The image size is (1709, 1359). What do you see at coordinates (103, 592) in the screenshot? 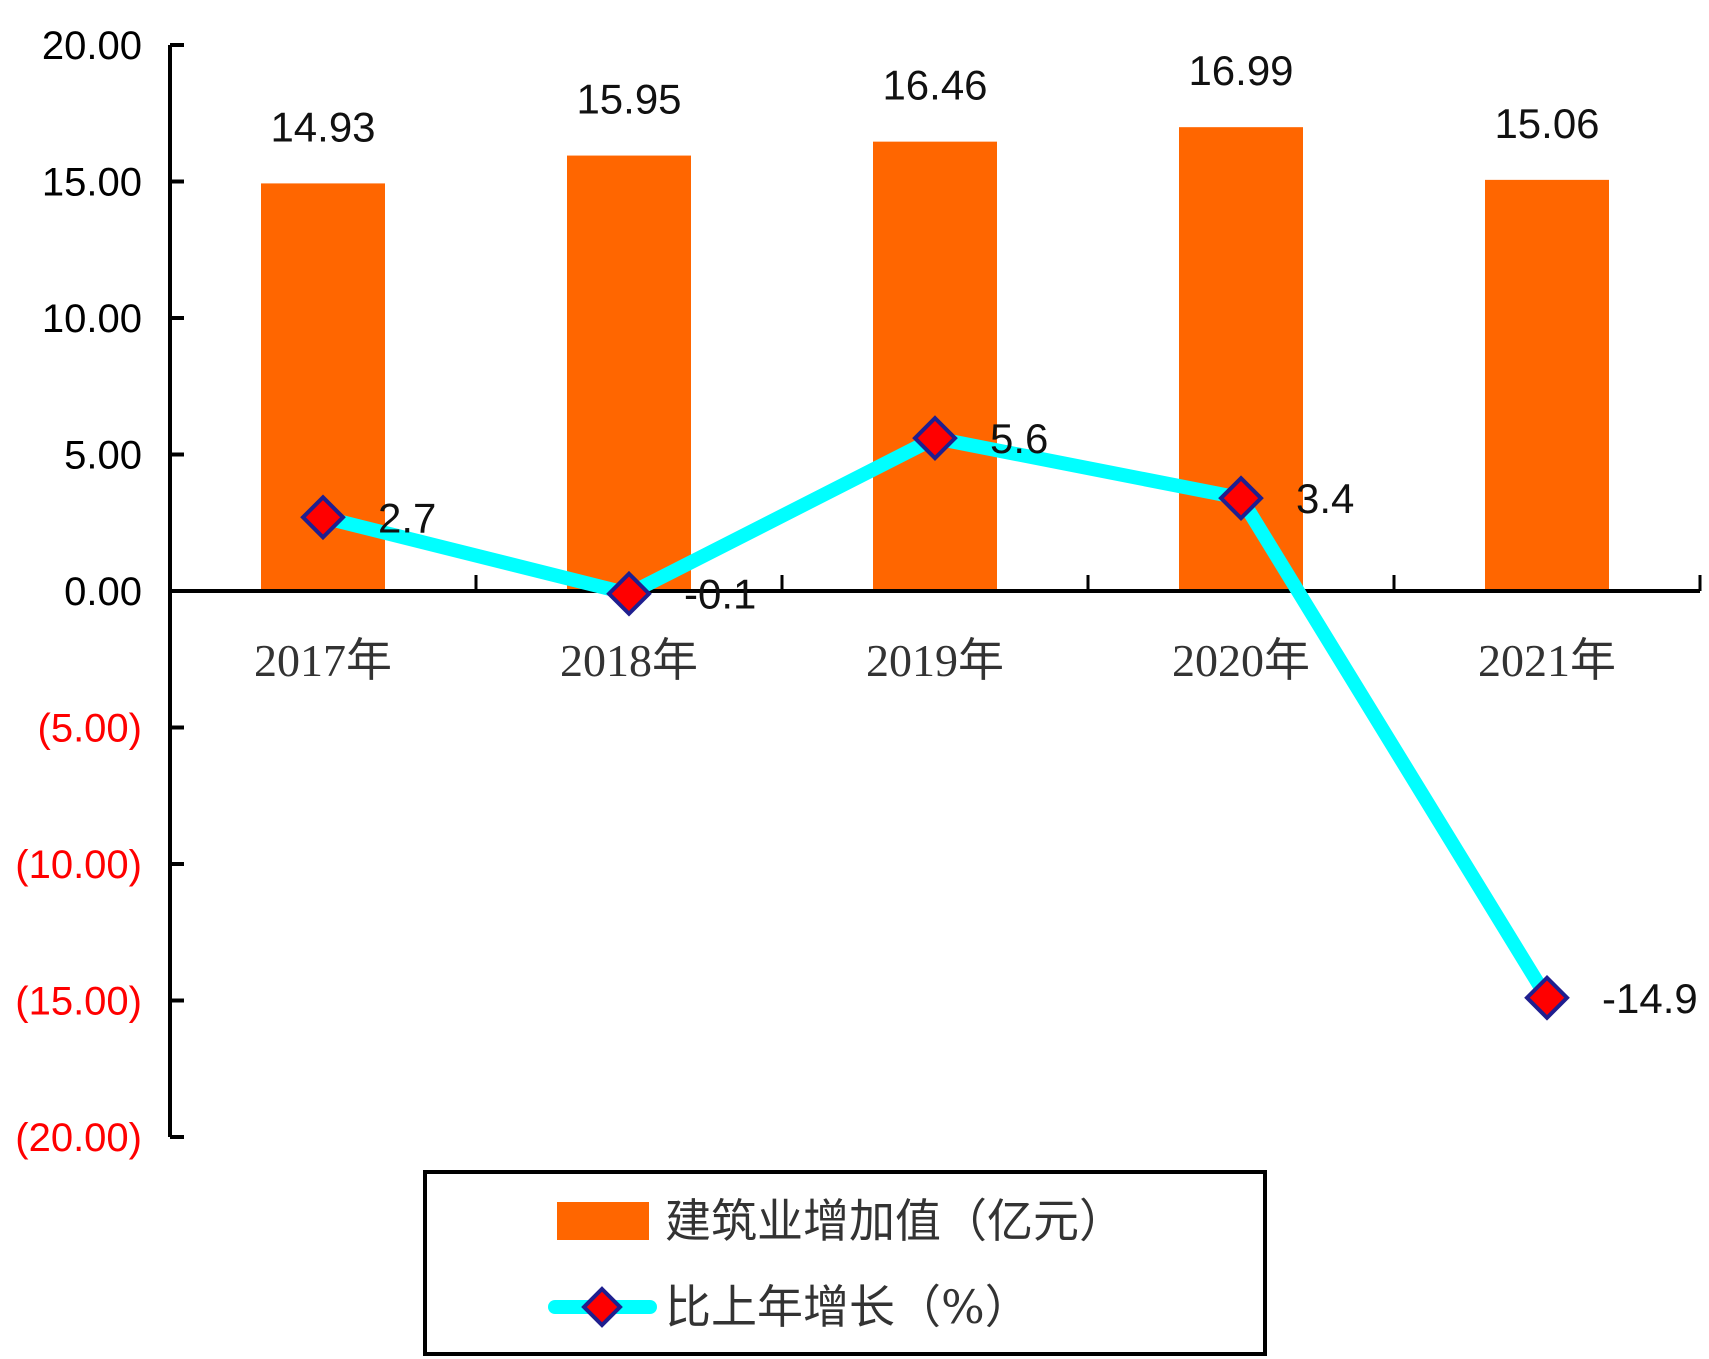
I see `y-tick-label: 0.00` at bounding box center [103, 592].